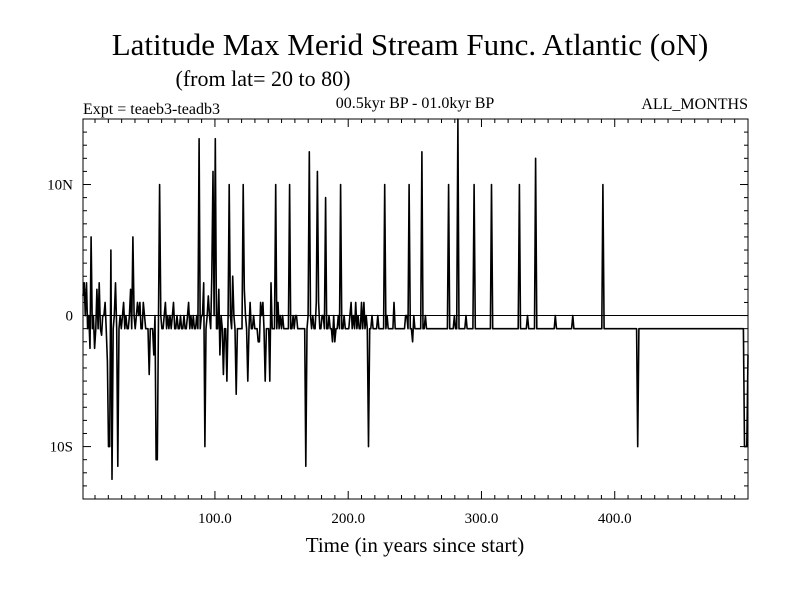 Image resolution: width=800 pixels, height=600 pixels. Describe the element at coordinates (263, 78) in the screenshot. I see `chart-subtitle: (from lat= 20 to 80)` at that location.